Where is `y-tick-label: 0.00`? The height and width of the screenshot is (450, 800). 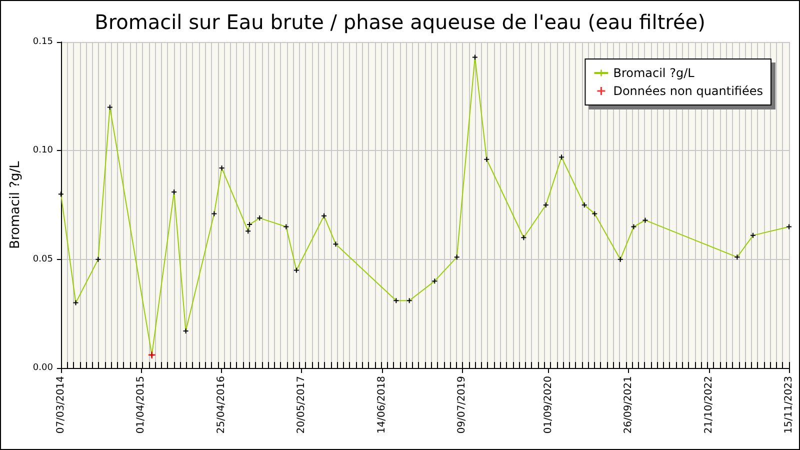 y-tick-label: 0.00 is located at coordinates (43, 368).